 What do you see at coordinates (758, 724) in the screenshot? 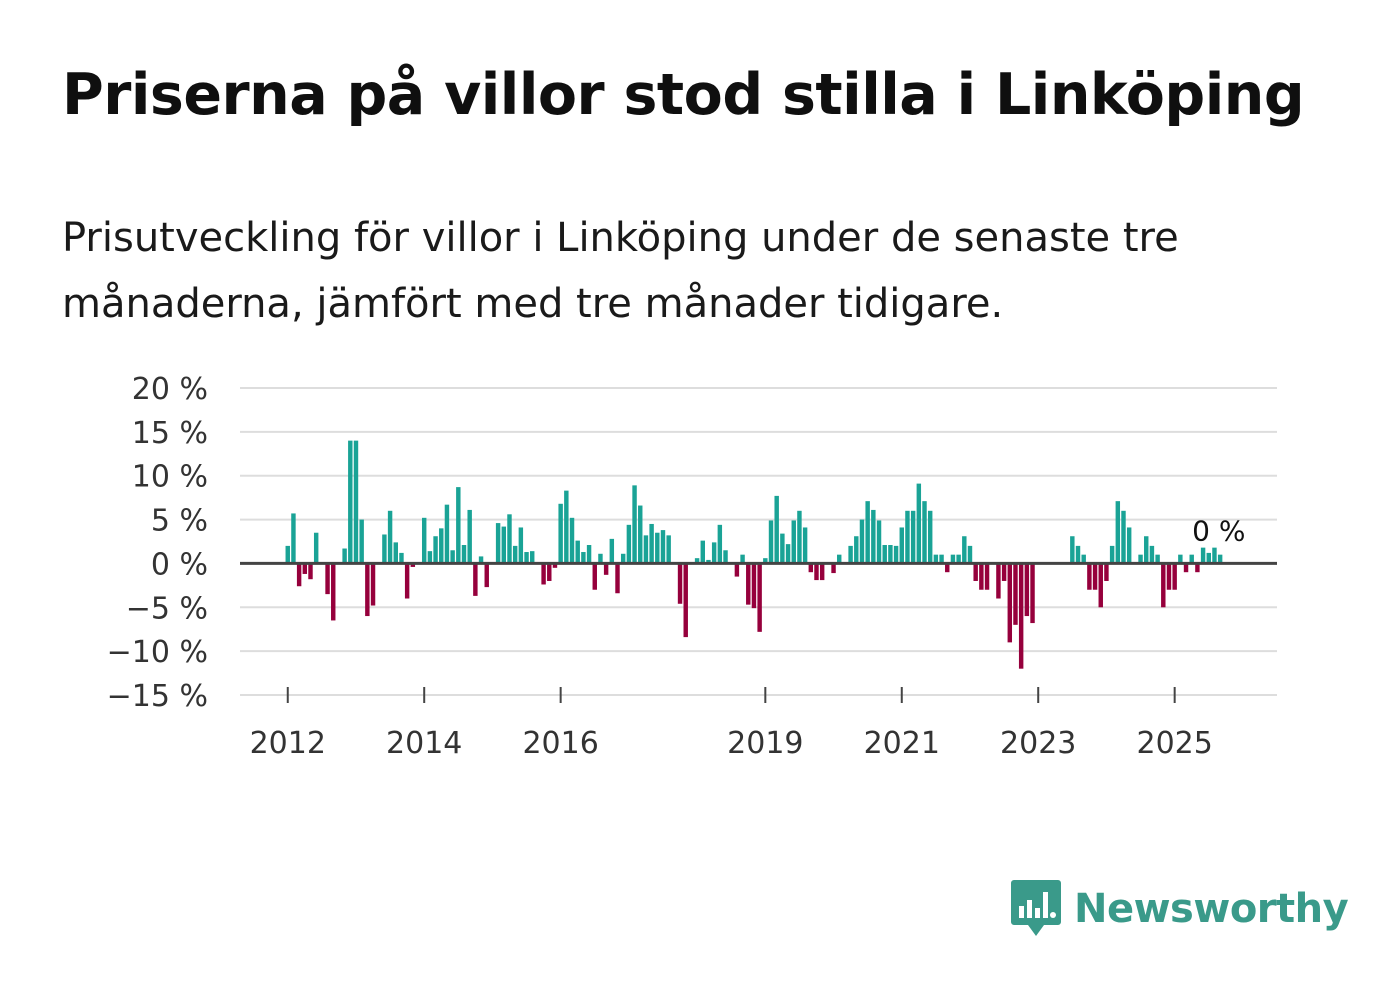
I see `x-axis-ticks: 2012 2014 2016 2019 2021 2023 2025` at bounding box center [758, 724].